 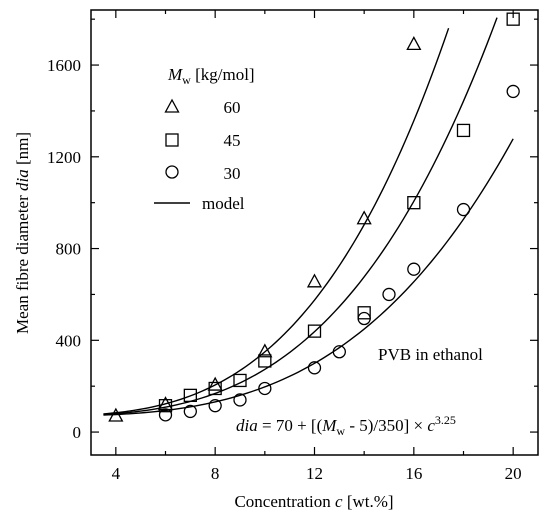 What do you see at coordinates (215, 473) in the screenshot?
I see `x-tick-label: 8` at bounding box center [215, 473].